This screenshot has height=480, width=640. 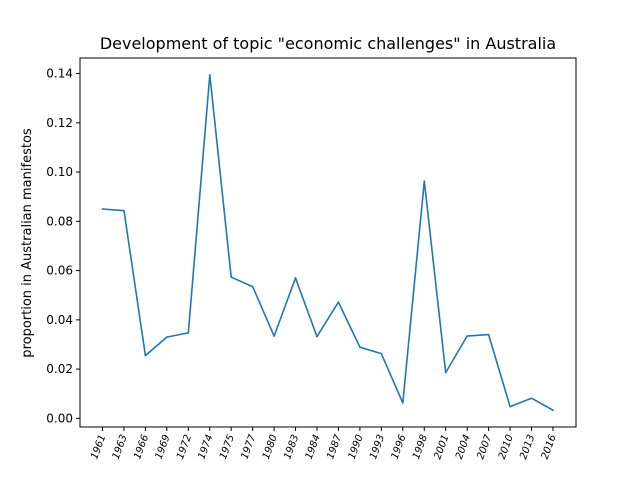 What do you see at coordinates (291, 447) in the screenshot?
I see `xtick-label: 1983` at bounding box center [291, 447].